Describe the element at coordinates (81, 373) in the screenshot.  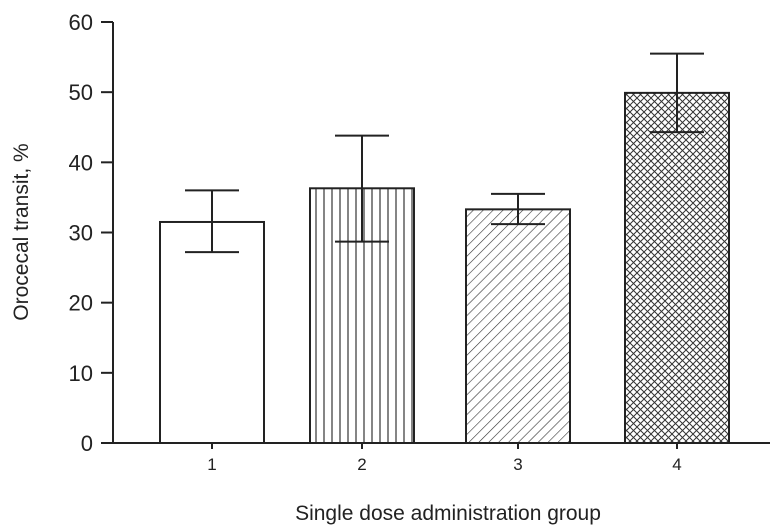
I see `y-tick-label: 10` at that location.